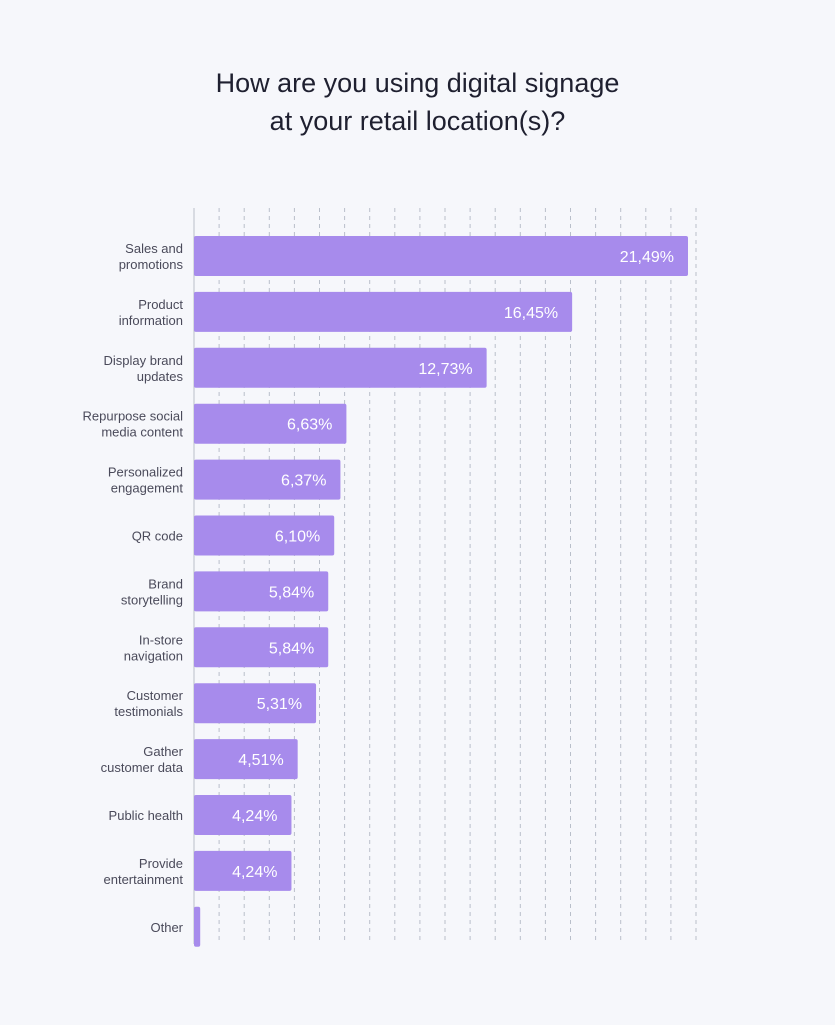  I want to click on value-label: 6,10%, so click(297, 537).